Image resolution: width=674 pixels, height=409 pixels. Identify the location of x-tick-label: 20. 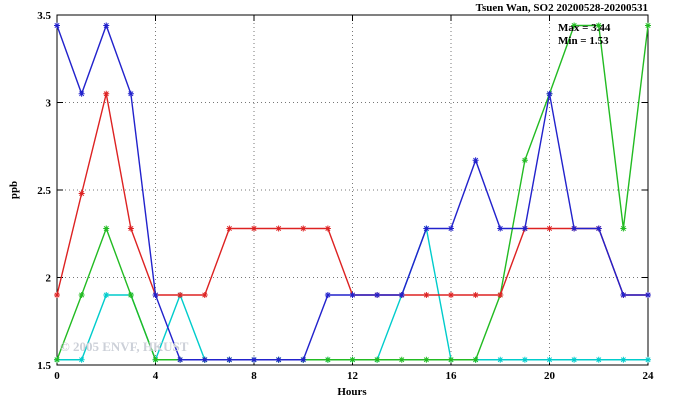
(550, 376).